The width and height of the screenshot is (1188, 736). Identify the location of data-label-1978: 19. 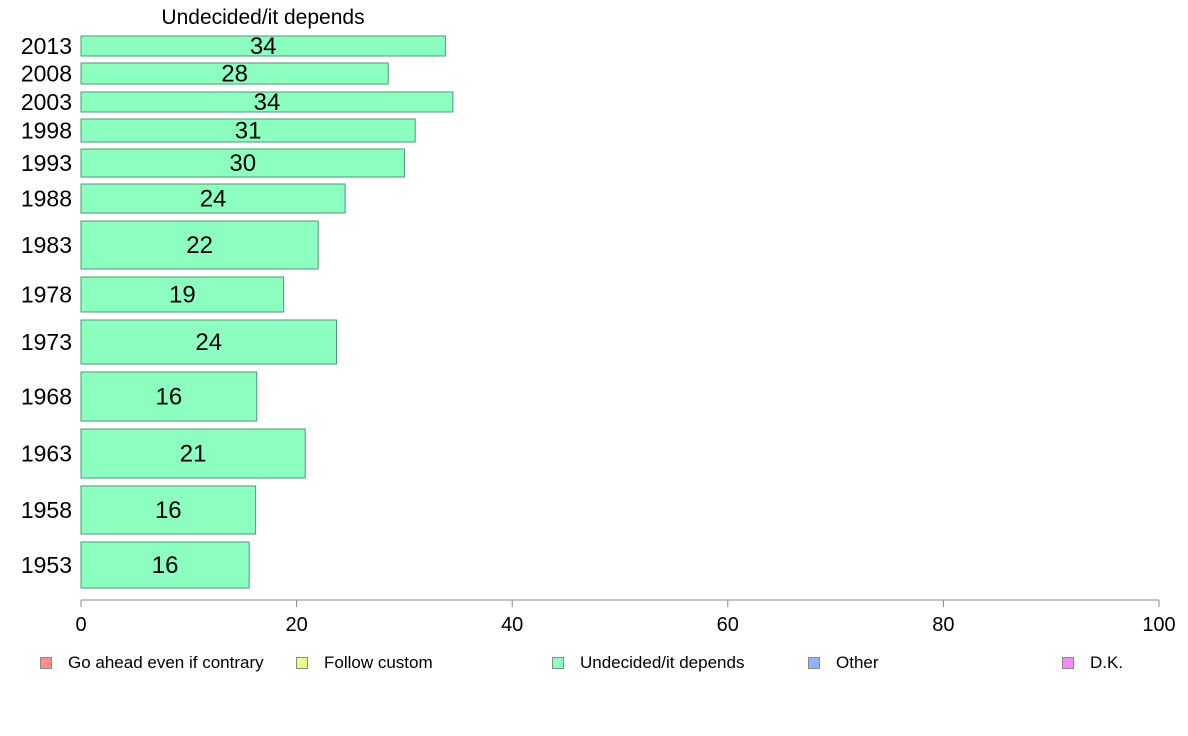
(182, 295).